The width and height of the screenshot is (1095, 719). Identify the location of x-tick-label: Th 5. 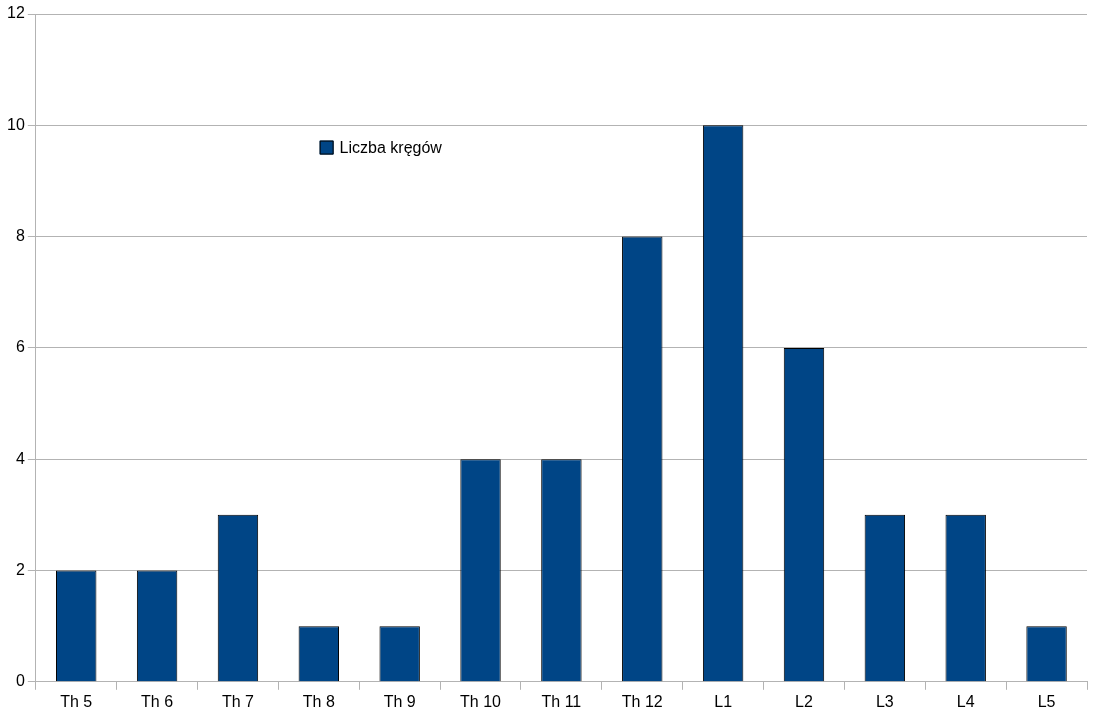
(76, 701).